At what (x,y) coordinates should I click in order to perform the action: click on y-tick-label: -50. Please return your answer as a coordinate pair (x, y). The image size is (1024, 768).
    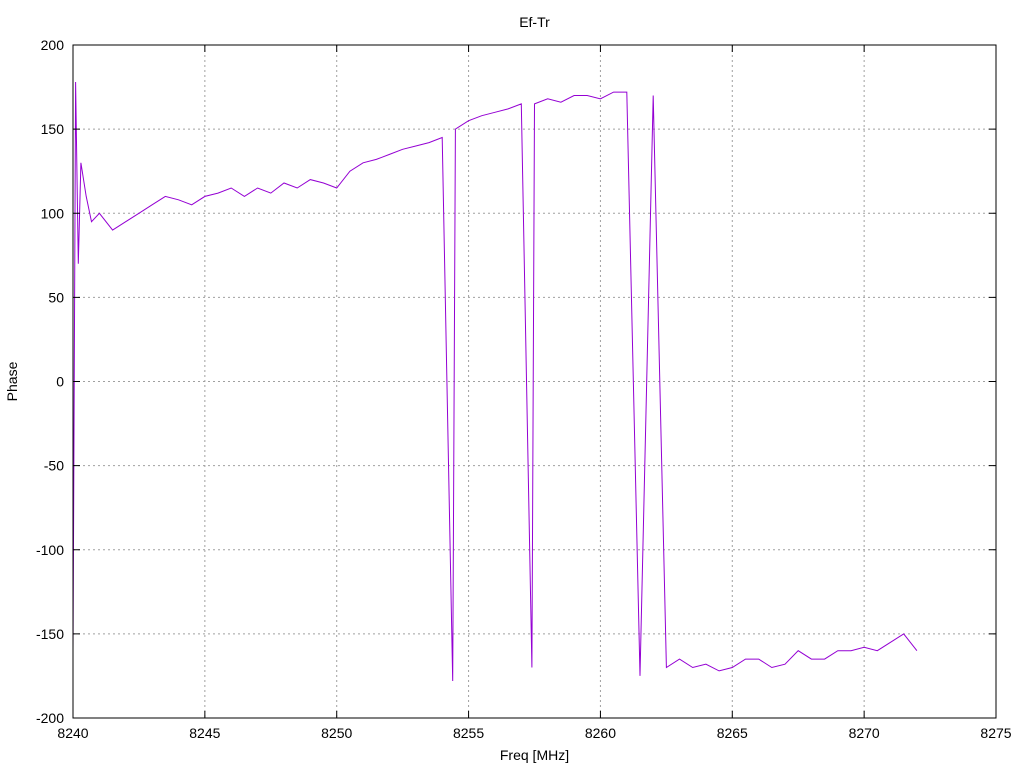
    Looking at the image, I should click on (54, 466).